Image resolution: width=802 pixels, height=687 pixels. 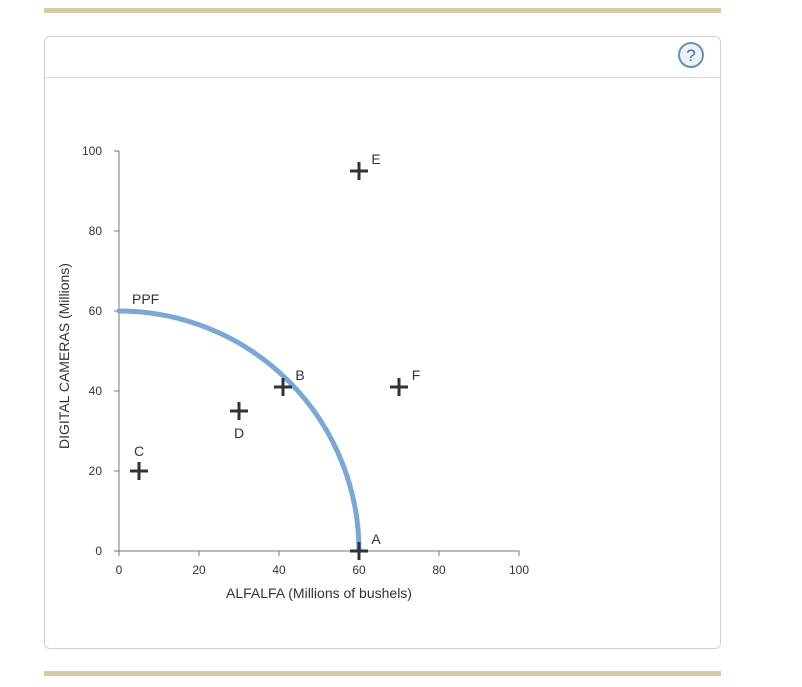 What do you see at coordinates (376, 539) in the screenshot?
I see `point-label: A` at bounding box center [376, 539].